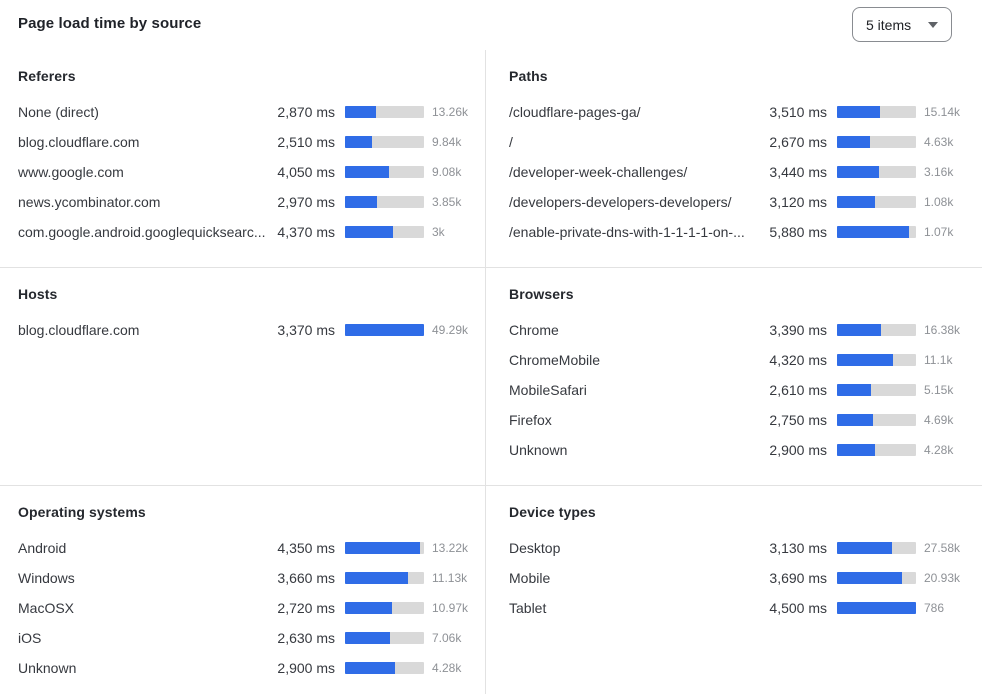 This screenshot has height=694, width=982. Describe the element at coordinates (934, 608) in the screenshot. I see `visit-count: 786` at that location.